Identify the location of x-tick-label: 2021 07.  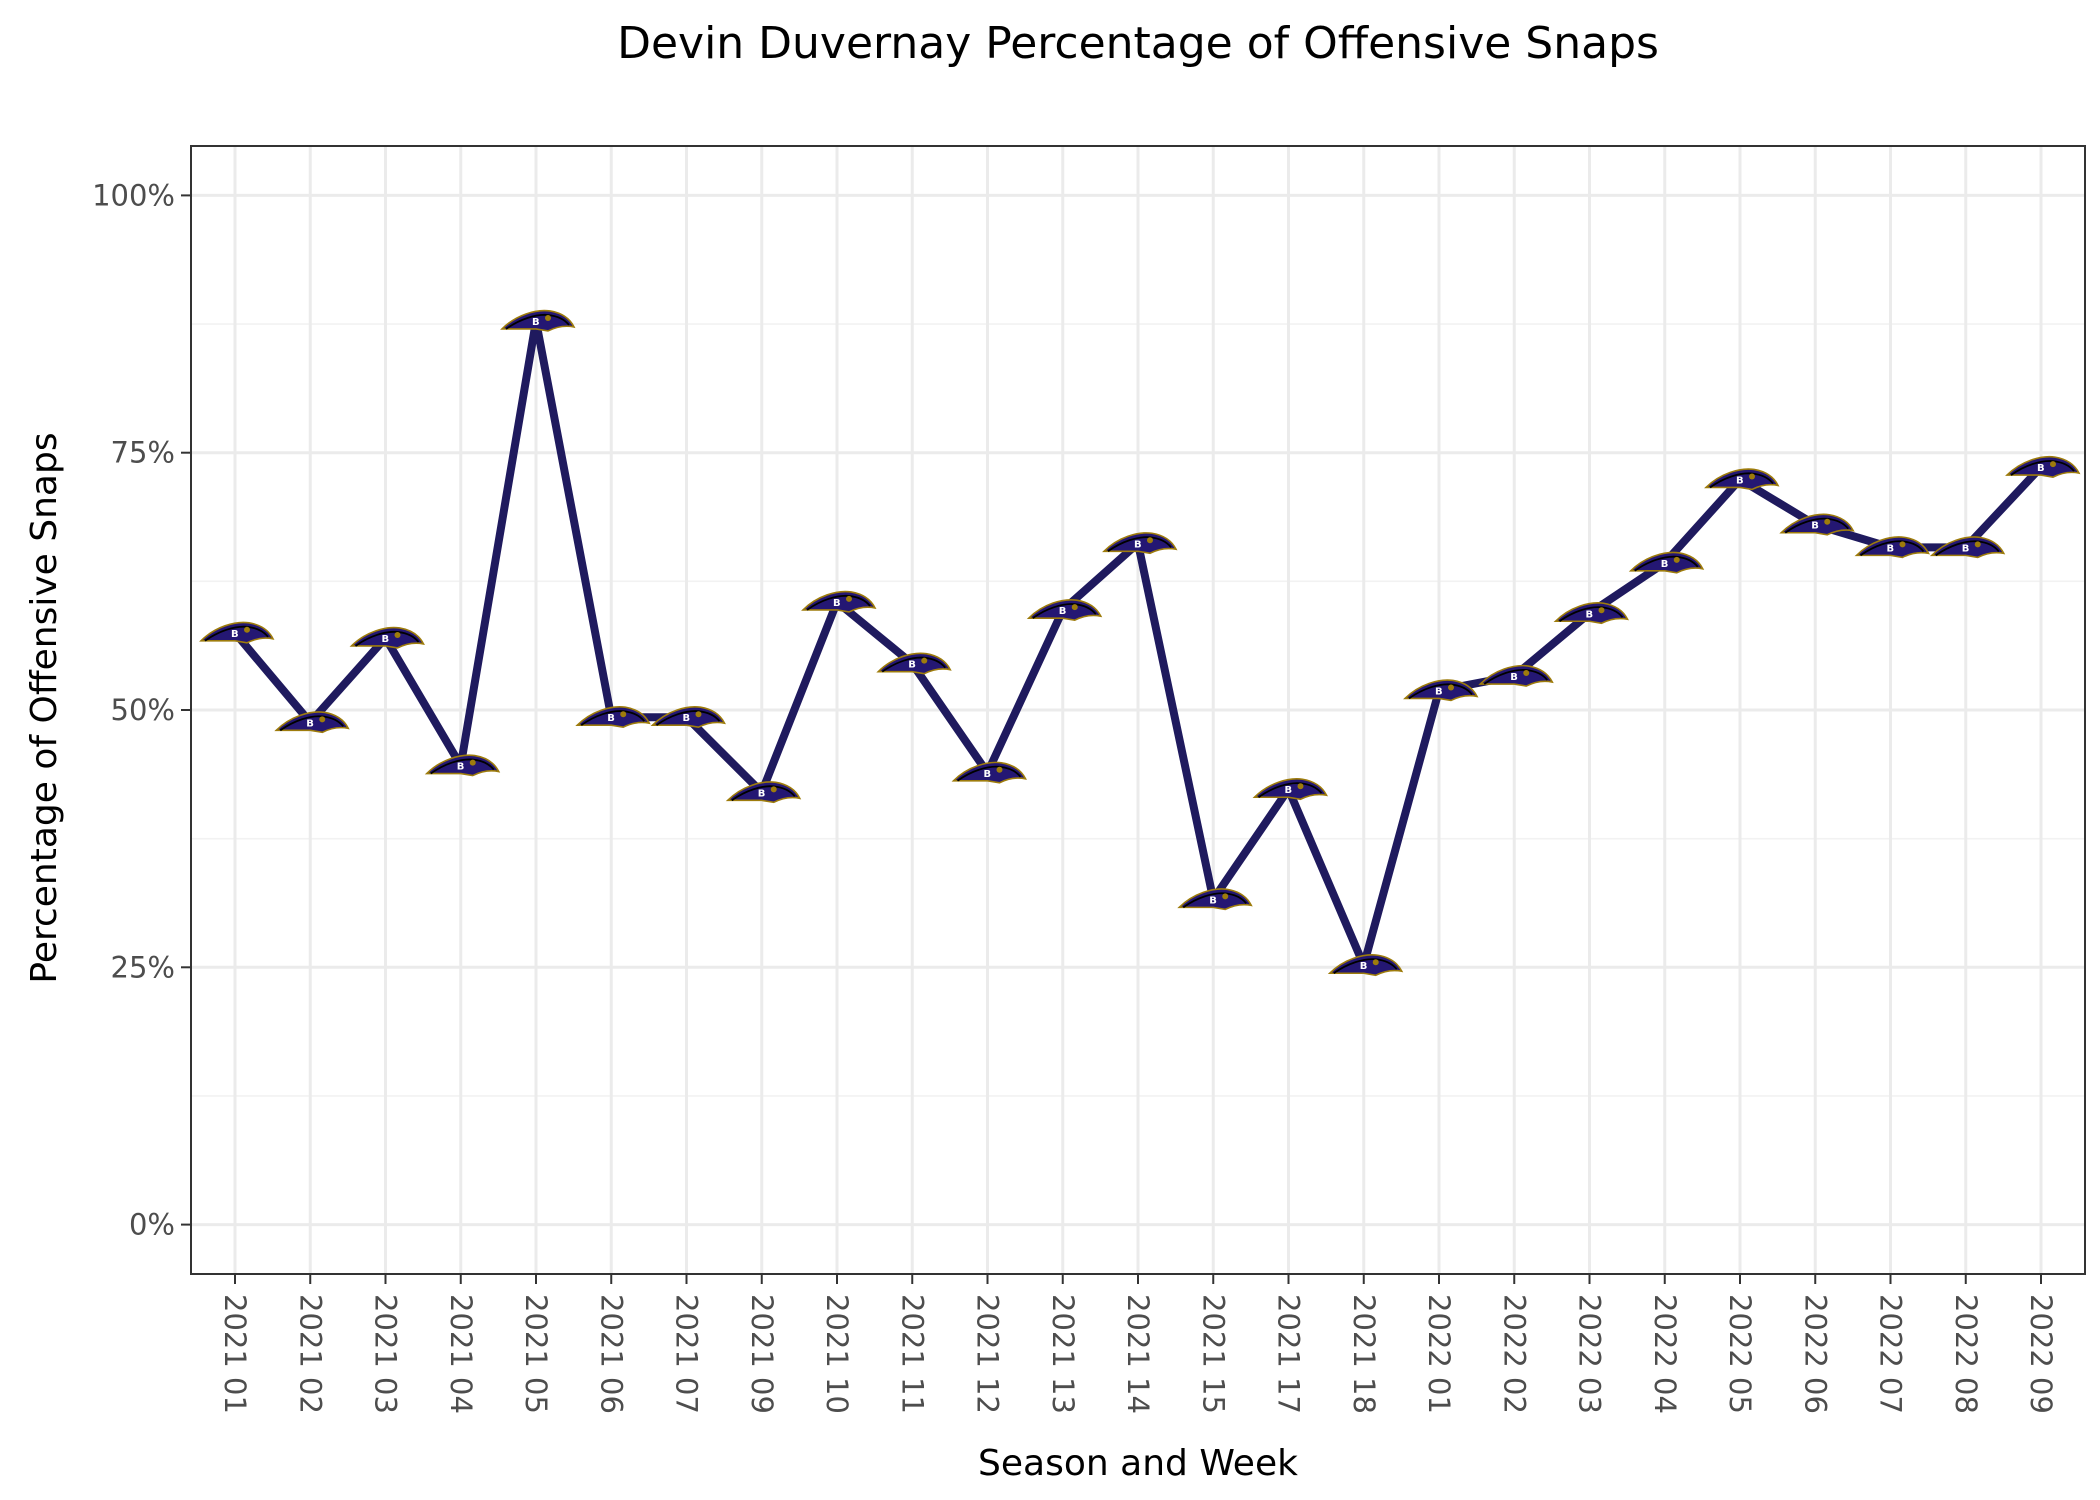
(687, 1354).